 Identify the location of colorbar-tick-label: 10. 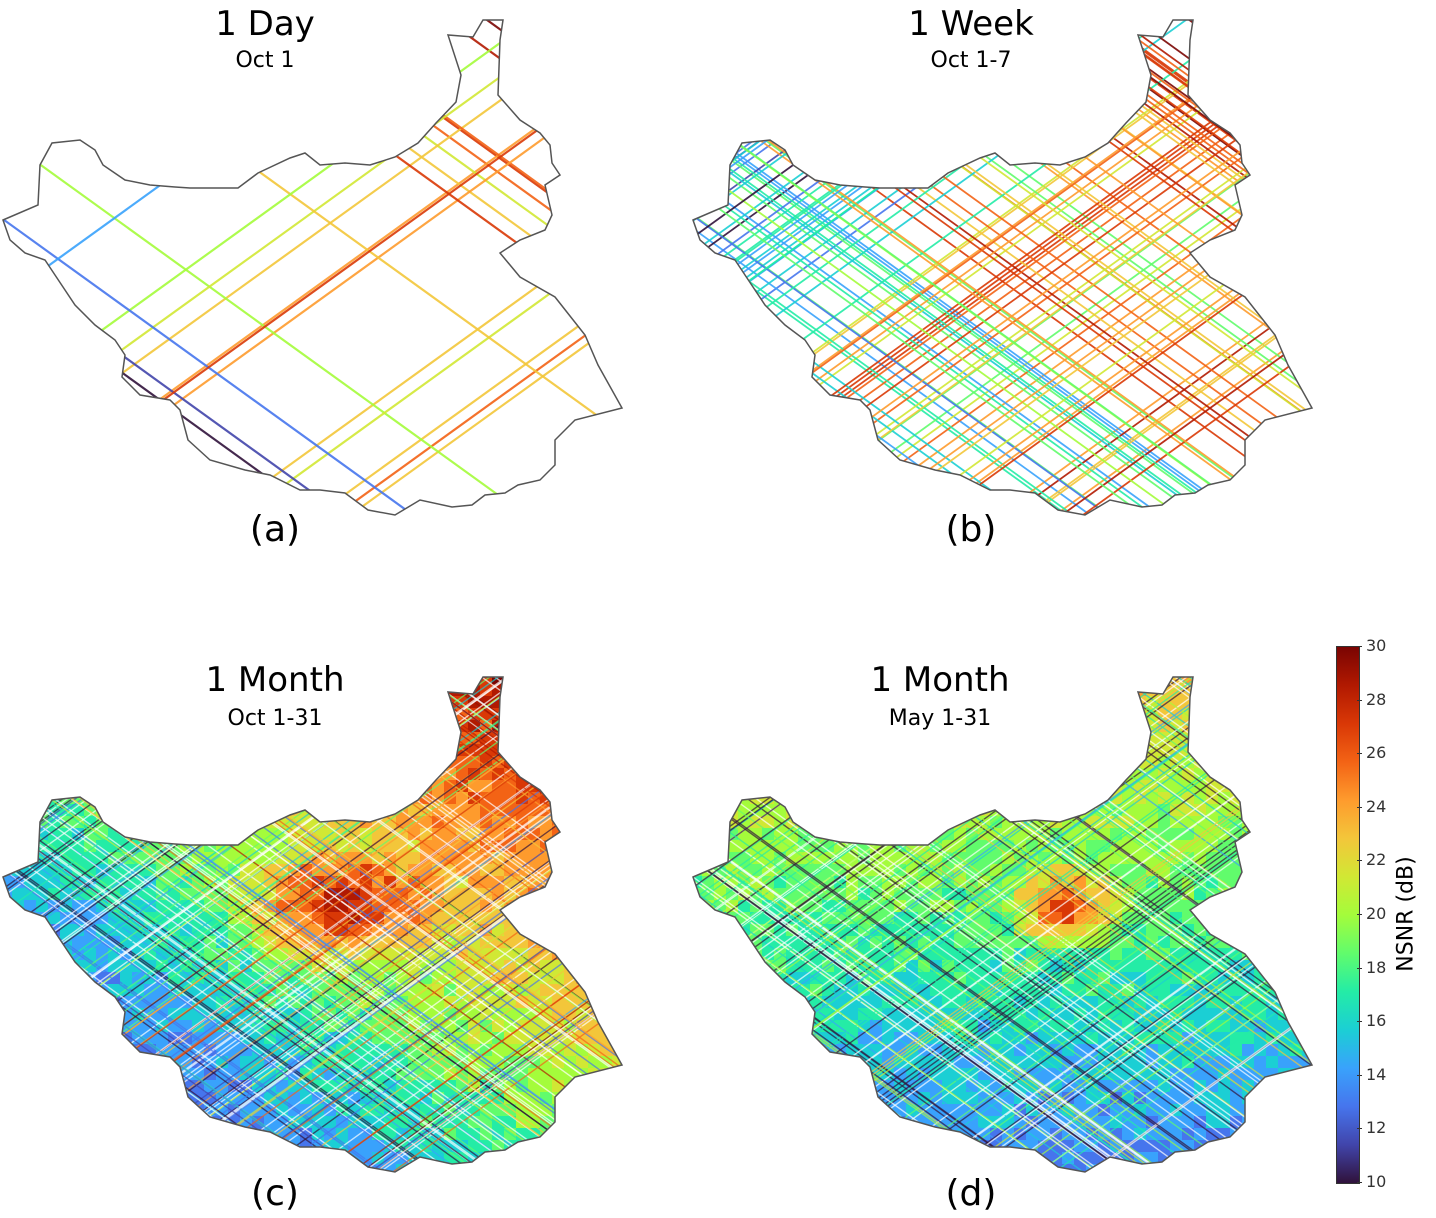
(1376, 1181).